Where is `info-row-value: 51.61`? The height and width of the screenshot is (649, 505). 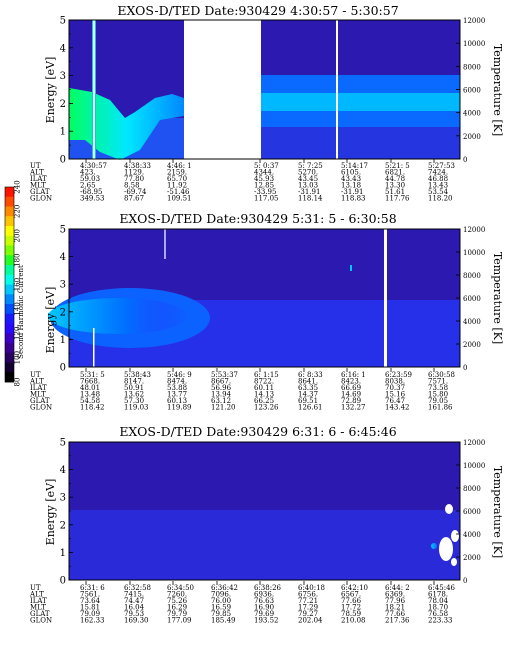 info-row-value: 51.61 is located at coordinates (395, 192).